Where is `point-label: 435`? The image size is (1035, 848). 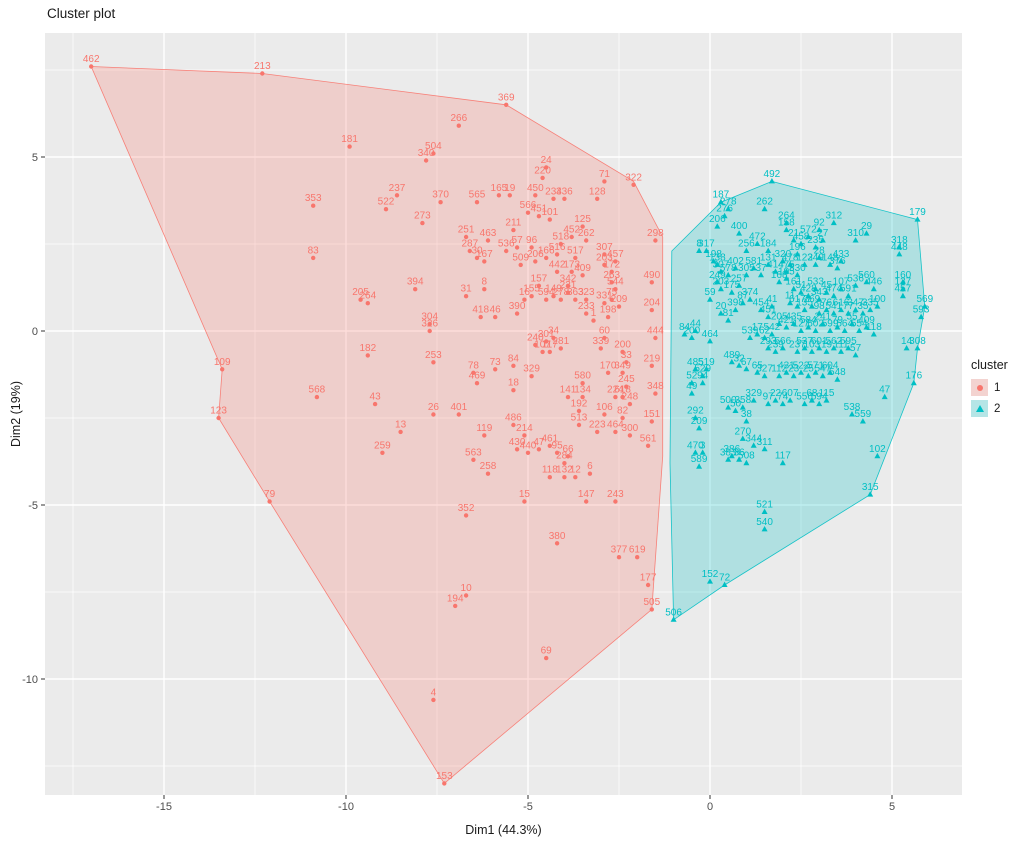 point-label: 435 is located at coordinates (793, 317).